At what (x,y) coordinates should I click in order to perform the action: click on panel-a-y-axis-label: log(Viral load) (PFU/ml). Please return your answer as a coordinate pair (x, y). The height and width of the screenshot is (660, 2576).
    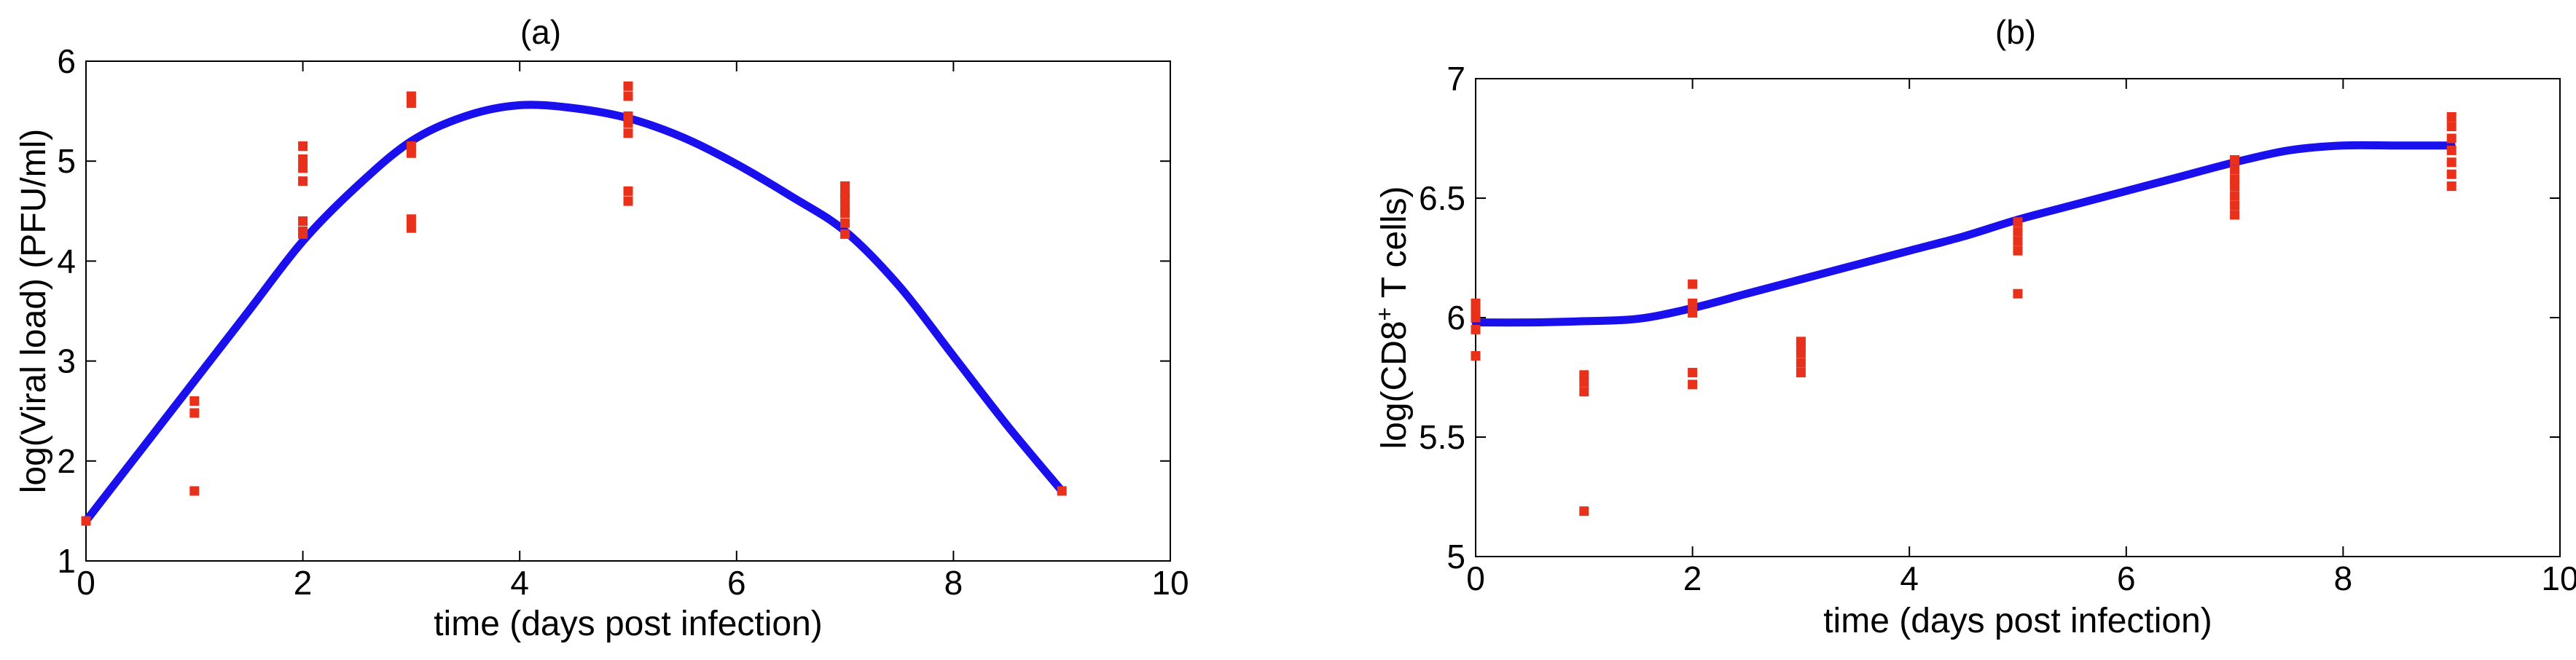
    Looking at the image, I should click on (34, 311).